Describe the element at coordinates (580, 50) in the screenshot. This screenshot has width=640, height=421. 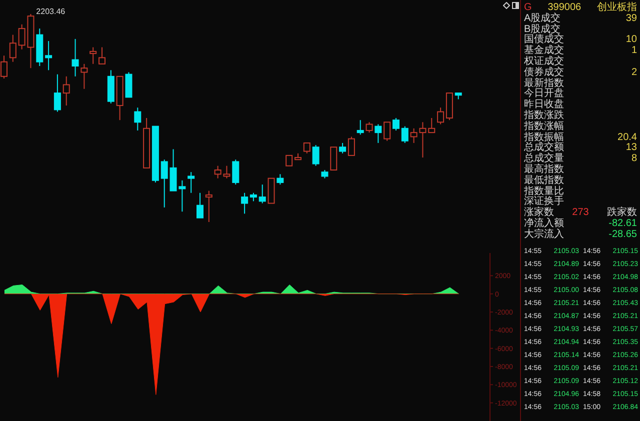
I see `text: 基金成交 1` at that location.